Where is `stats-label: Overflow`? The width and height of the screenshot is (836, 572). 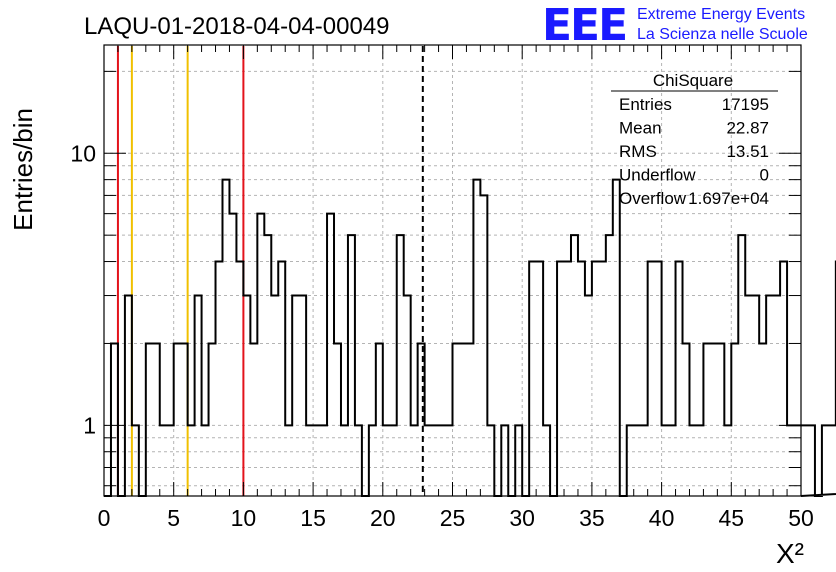
stats-label: Overflow is located at coordinates (653, 198).